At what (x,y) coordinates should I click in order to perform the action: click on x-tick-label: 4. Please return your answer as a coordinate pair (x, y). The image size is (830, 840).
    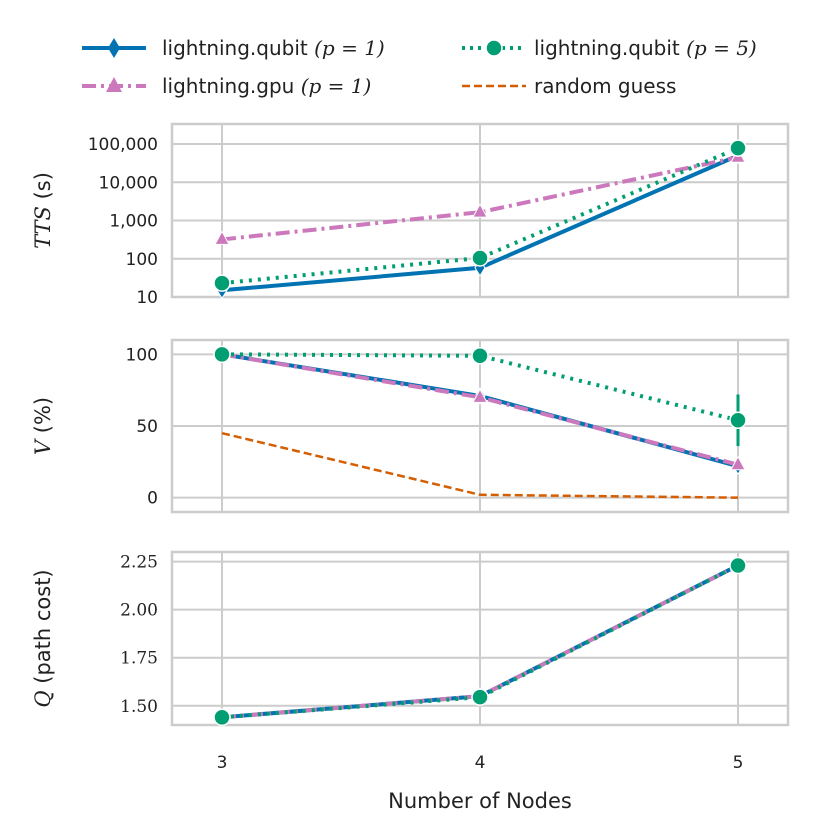
    Looking at the image, I should click on (480, 763).